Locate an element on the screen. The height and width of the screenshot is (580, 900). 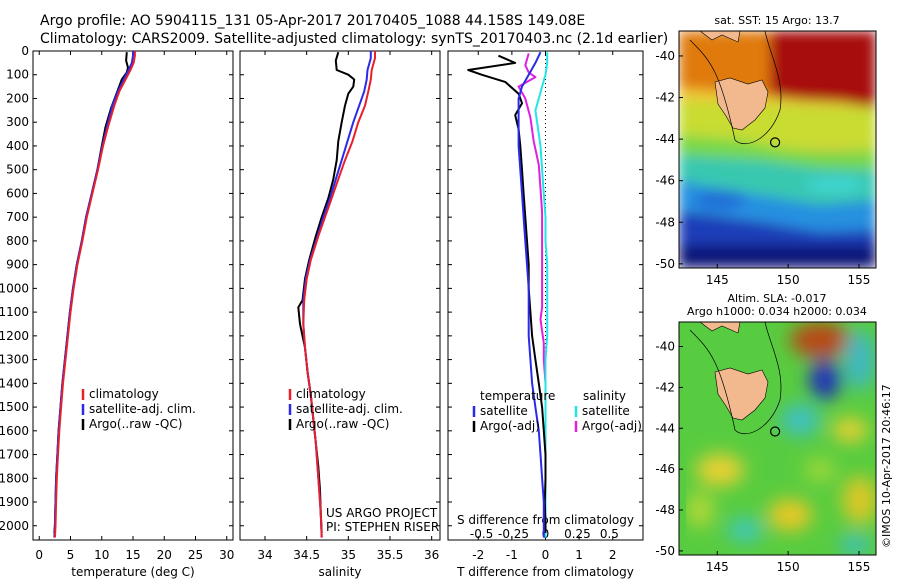
y-tick-label: 600 is located at coordinates (17, 193).